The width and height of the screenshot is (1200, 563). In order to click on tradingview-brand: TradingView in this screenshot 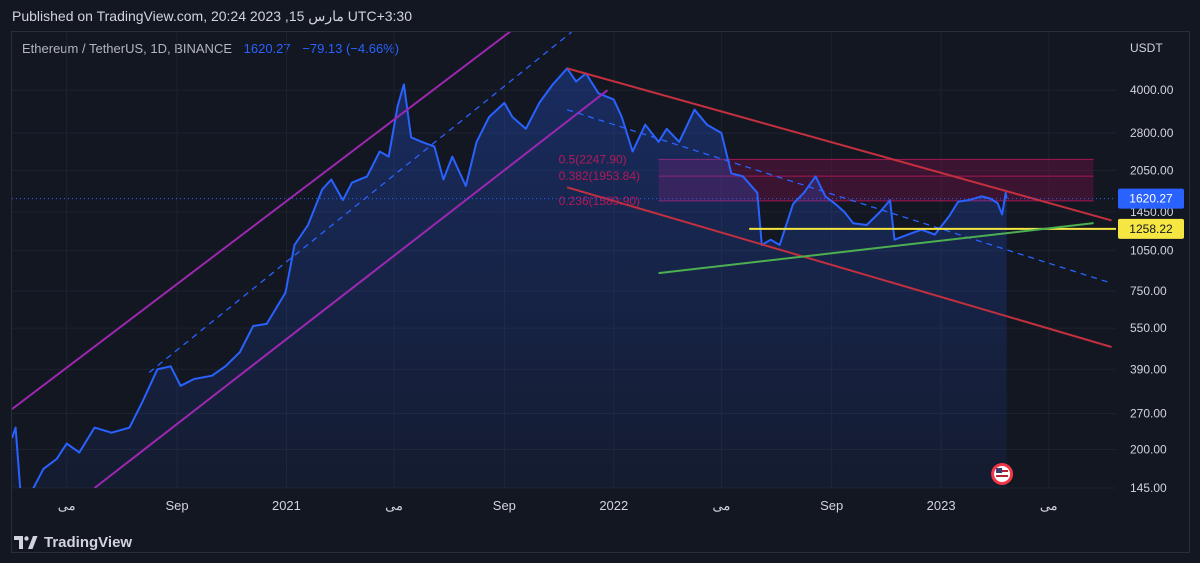, I will do `click(73, 542)`.